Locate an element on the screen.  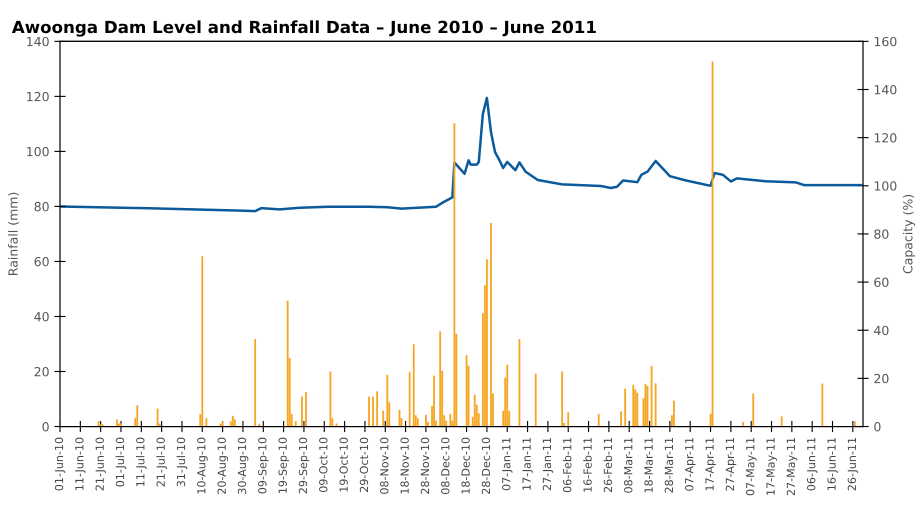
x-tick-label: 18-Dec-10 is located at coordinates (465, 466).